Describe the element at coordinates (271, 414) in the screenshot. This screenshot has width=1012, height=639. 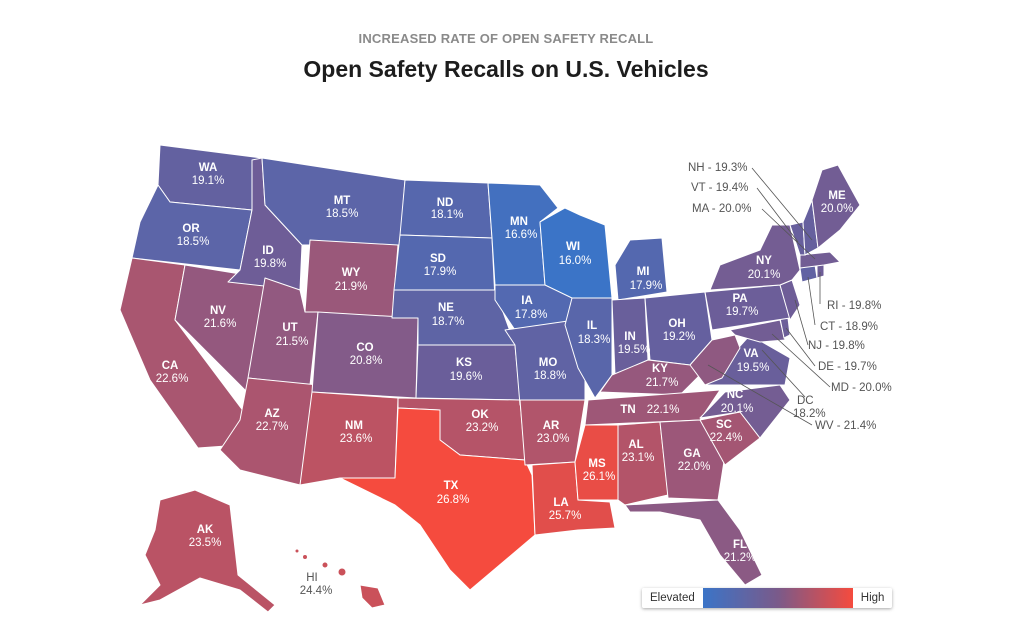
I see `label-code-AZ: AZ` at that location.